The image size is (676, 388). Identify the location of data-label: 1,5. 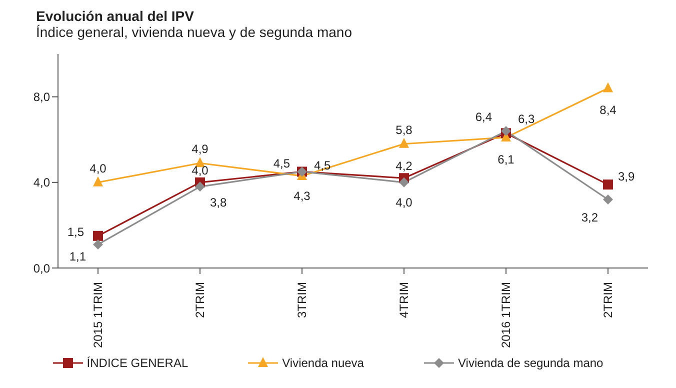
(75, 231).